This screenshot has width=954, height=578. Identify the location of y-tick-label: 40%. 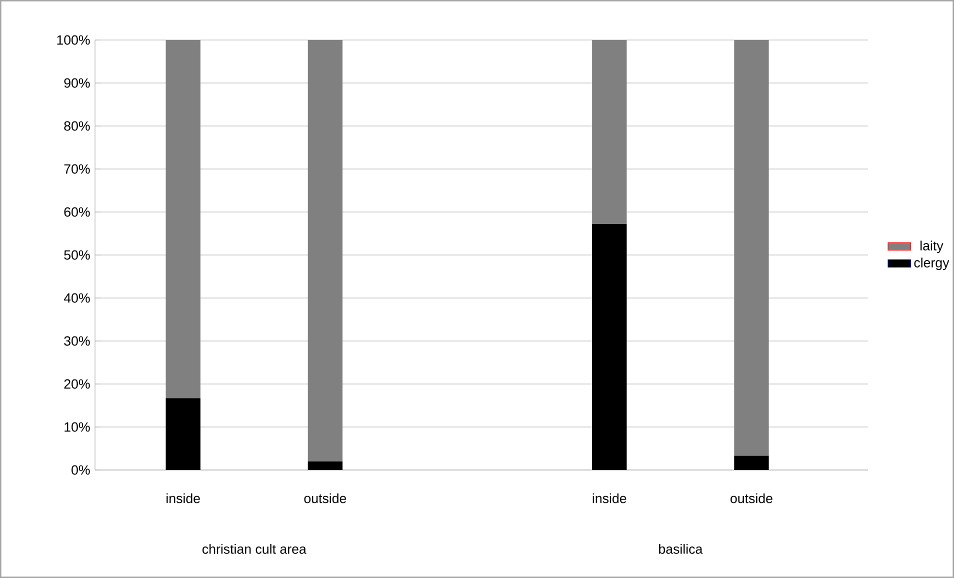
(77, 298).